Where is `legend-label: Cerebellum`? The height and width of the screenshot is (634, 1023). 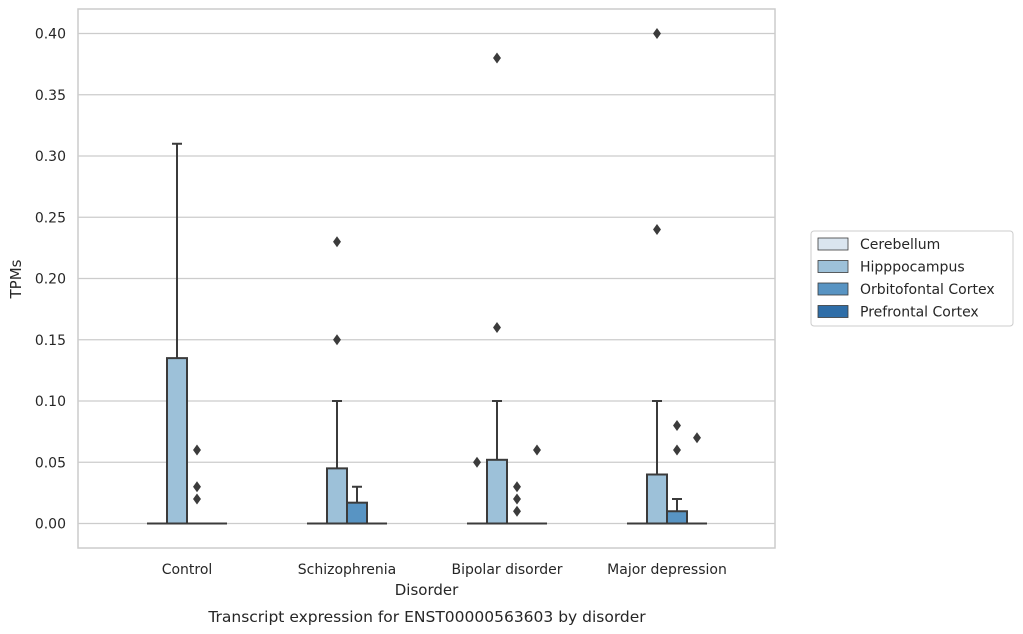 legend-label: Cerebellum is located at coordinates (900, 245).